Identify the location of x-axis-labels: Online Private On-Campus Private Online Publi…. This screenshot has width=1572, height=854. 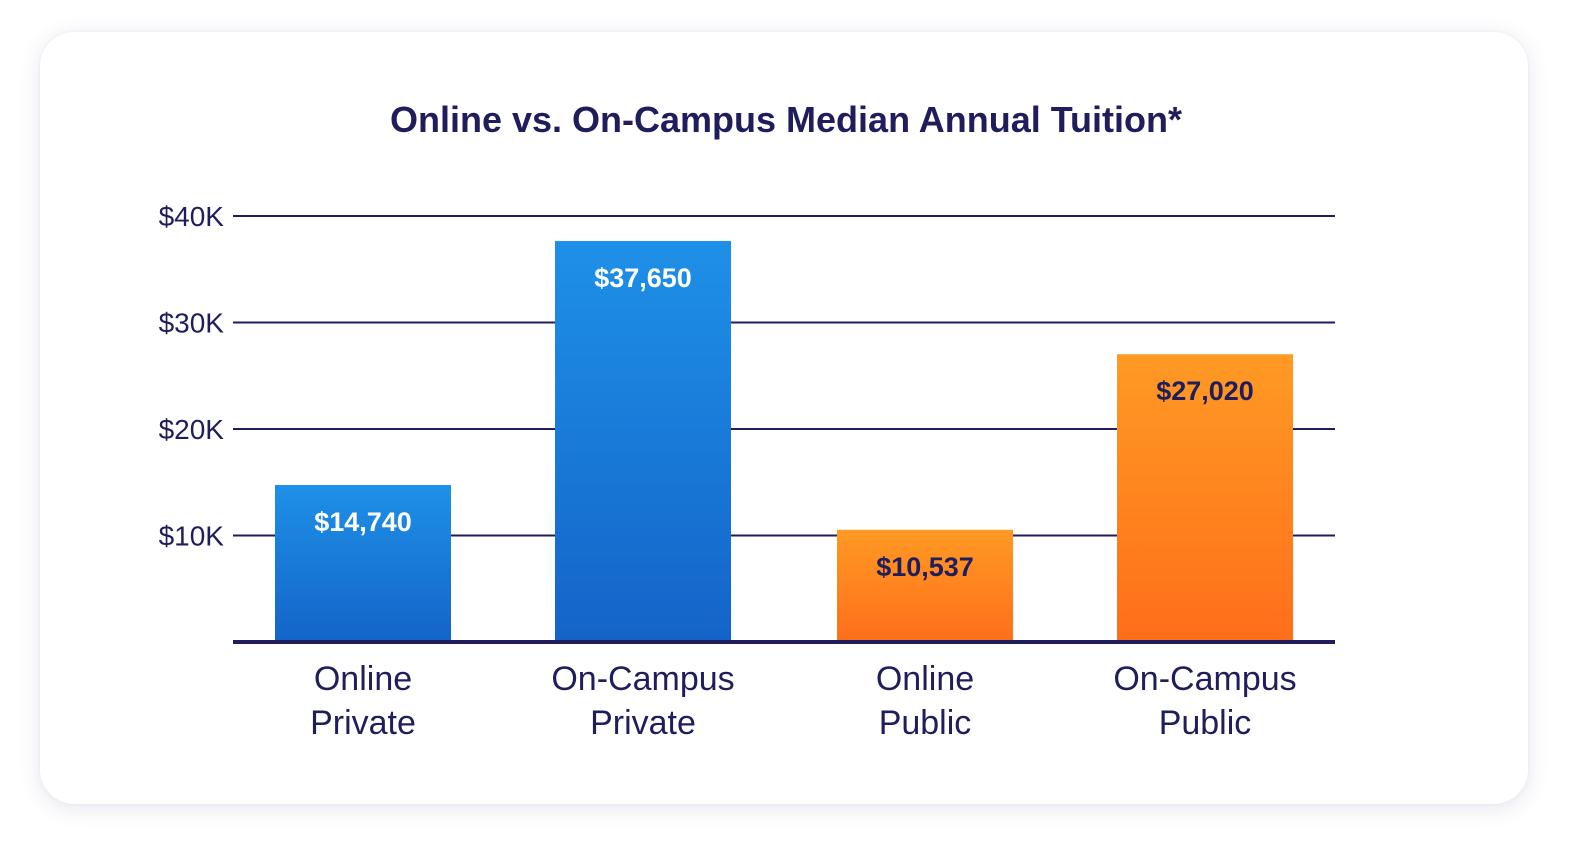
(803, 701).